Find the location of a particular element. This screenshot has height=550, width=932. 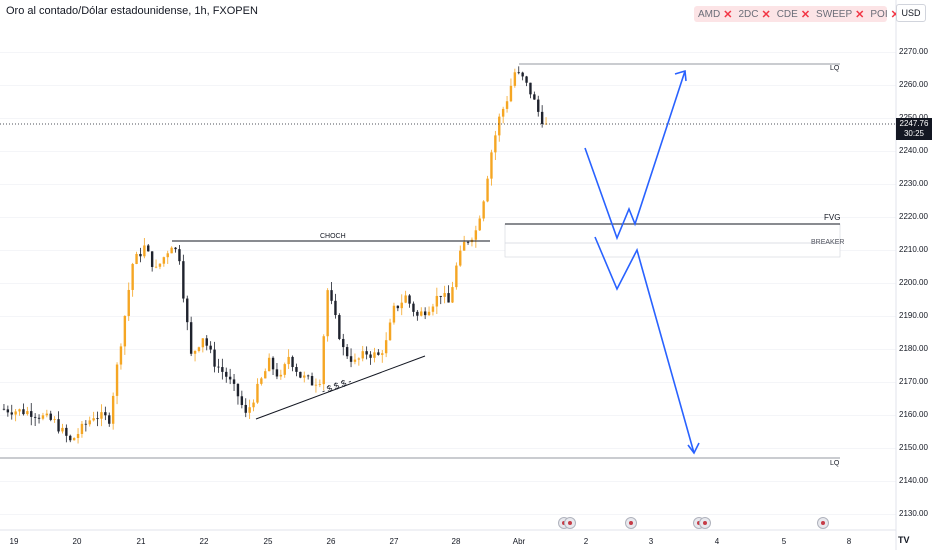

tag-sweep: SWEEP ✕ is located at coordinates (840, 14).